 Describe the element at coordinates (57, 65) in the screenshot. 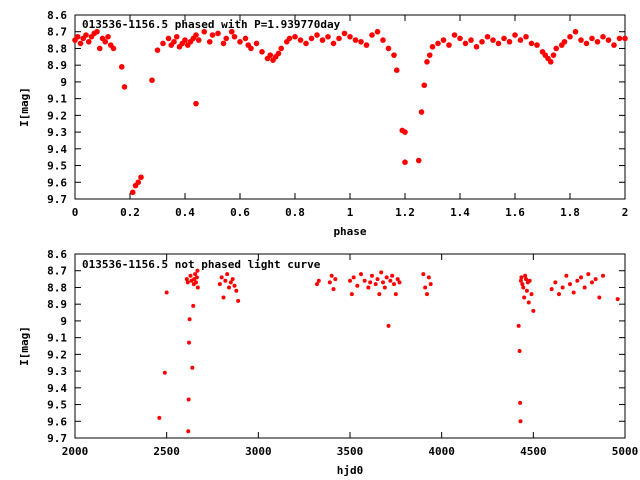

I see `y-tick-label: 8.9` at that location.